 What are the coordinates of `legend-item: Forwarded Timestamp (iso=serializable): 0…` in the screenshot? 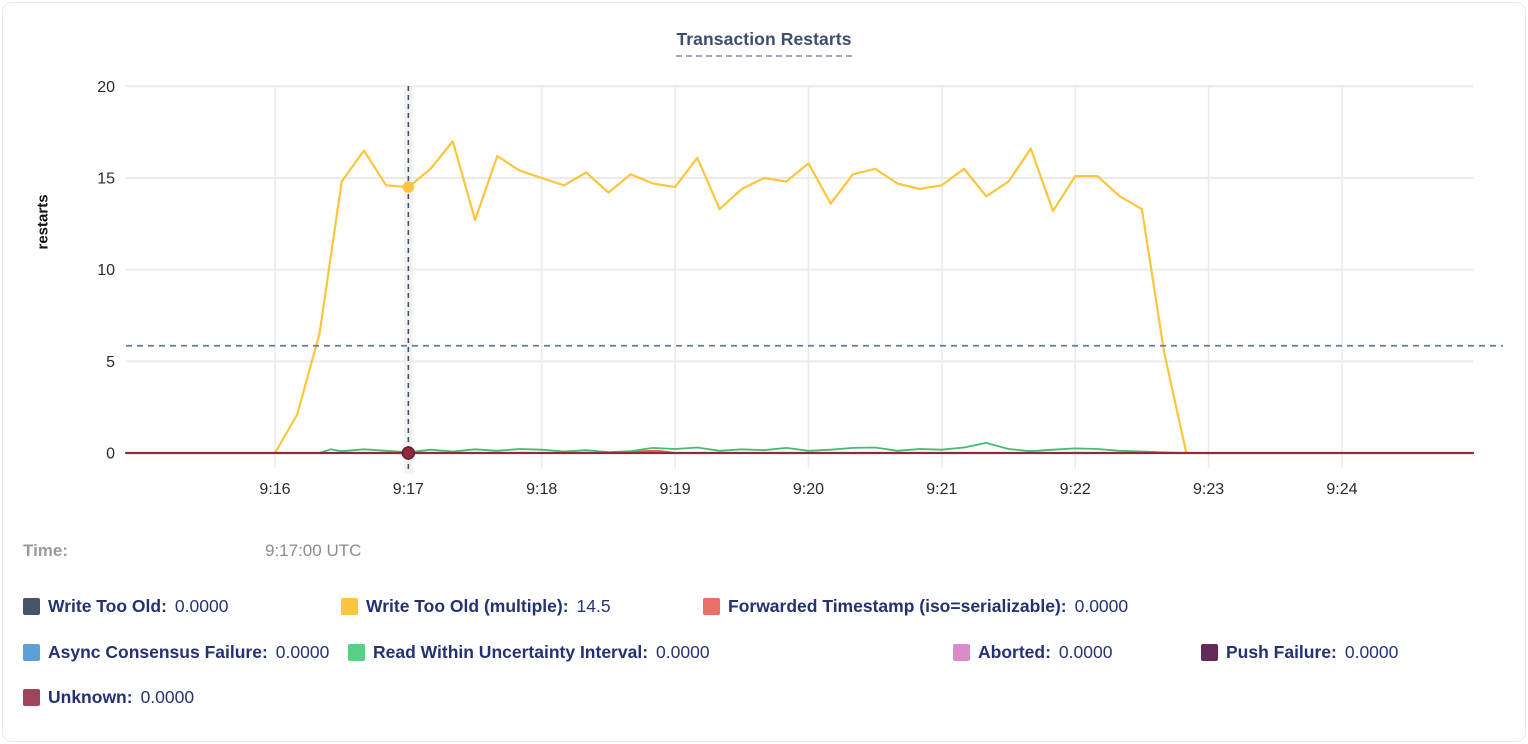 It's located at (915, 606).